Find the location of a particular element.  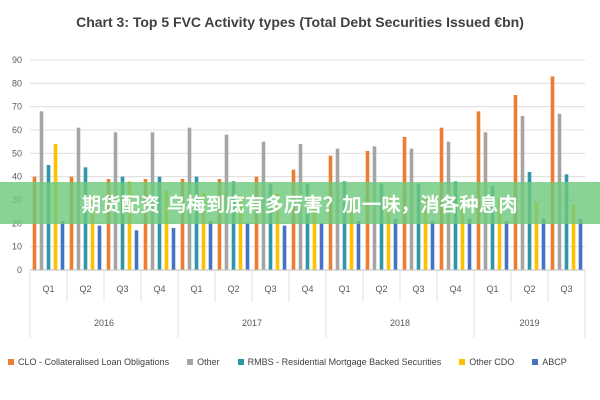

overlay-banner: 期货配资 乌梅到底有多厉害？加一味，消各种息肉 is located at coordinates (300, 203).